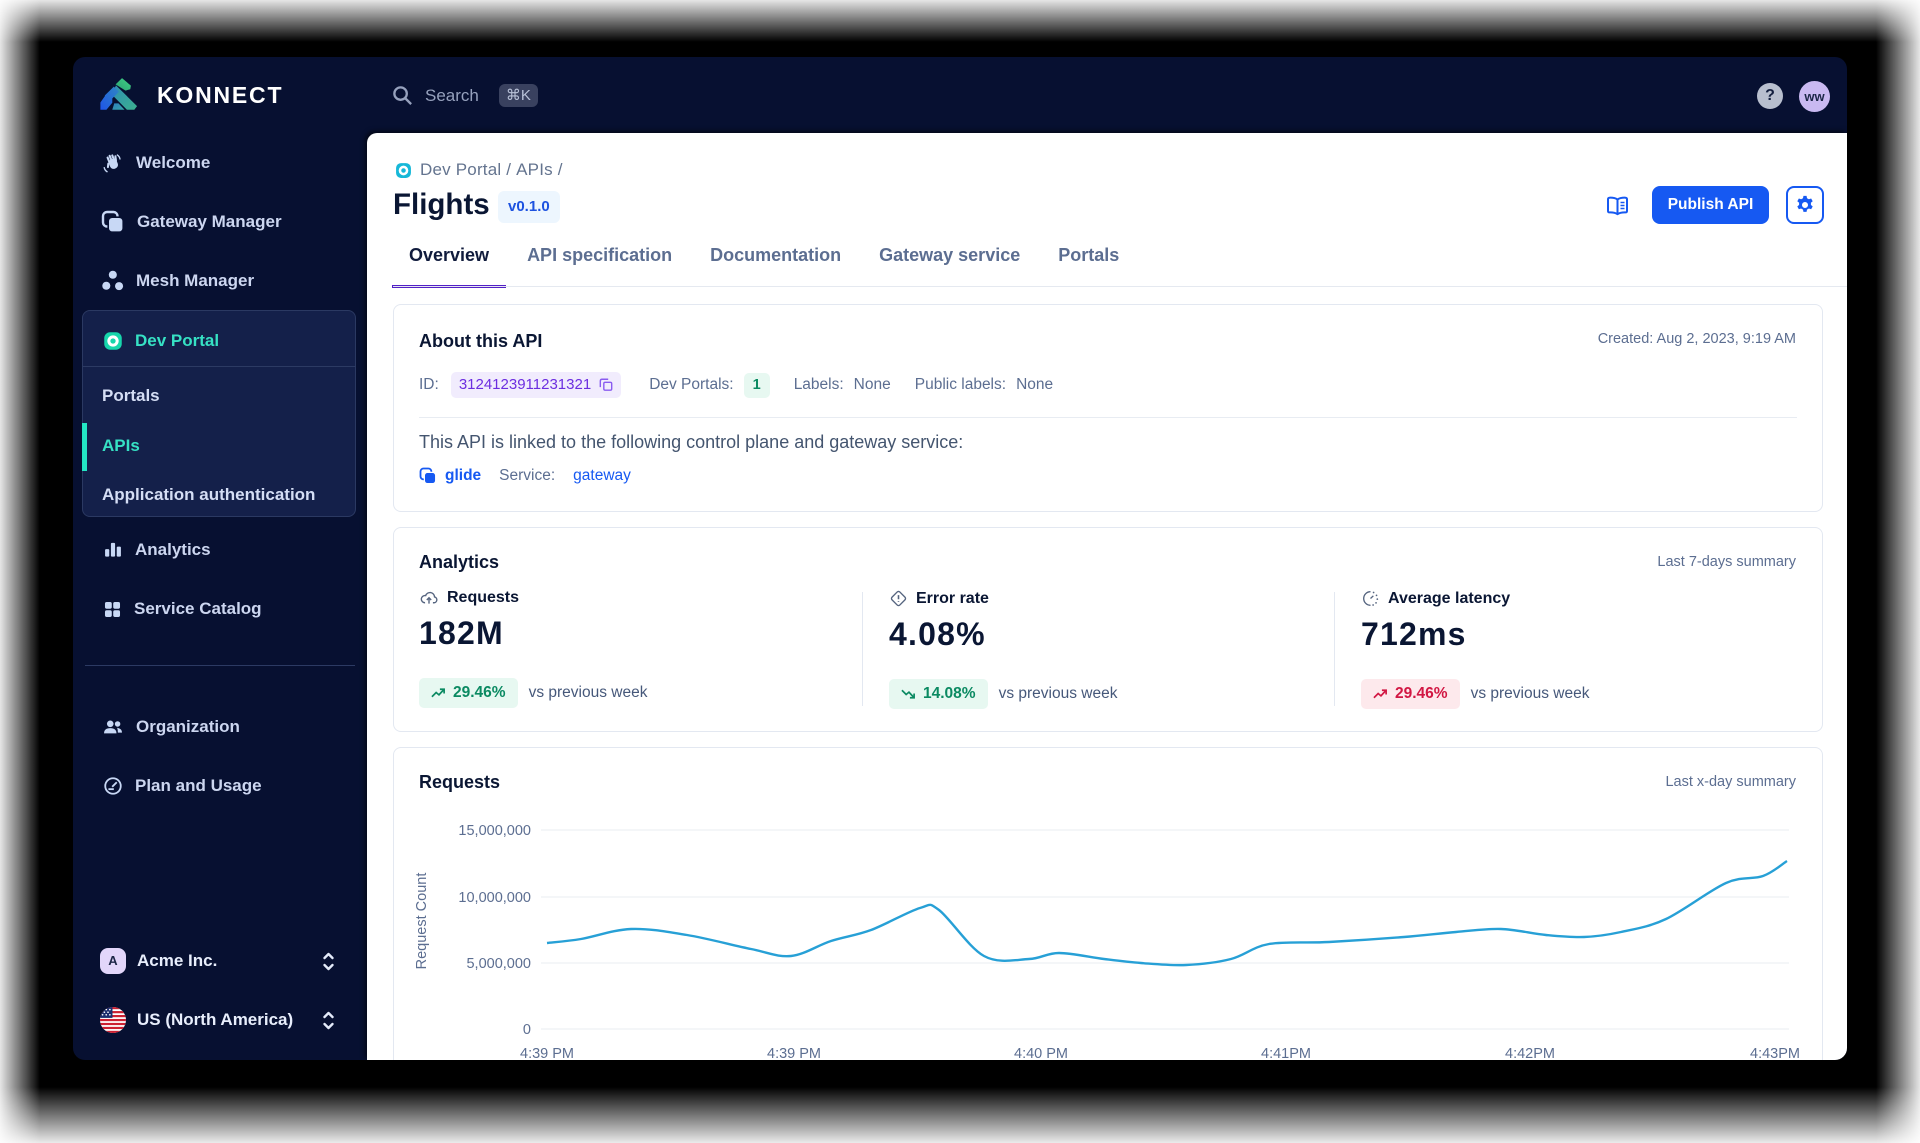  Describe the element at coordinates (498, 964) in the screenshot. I see `svg-text: 5,000,000` at that location.